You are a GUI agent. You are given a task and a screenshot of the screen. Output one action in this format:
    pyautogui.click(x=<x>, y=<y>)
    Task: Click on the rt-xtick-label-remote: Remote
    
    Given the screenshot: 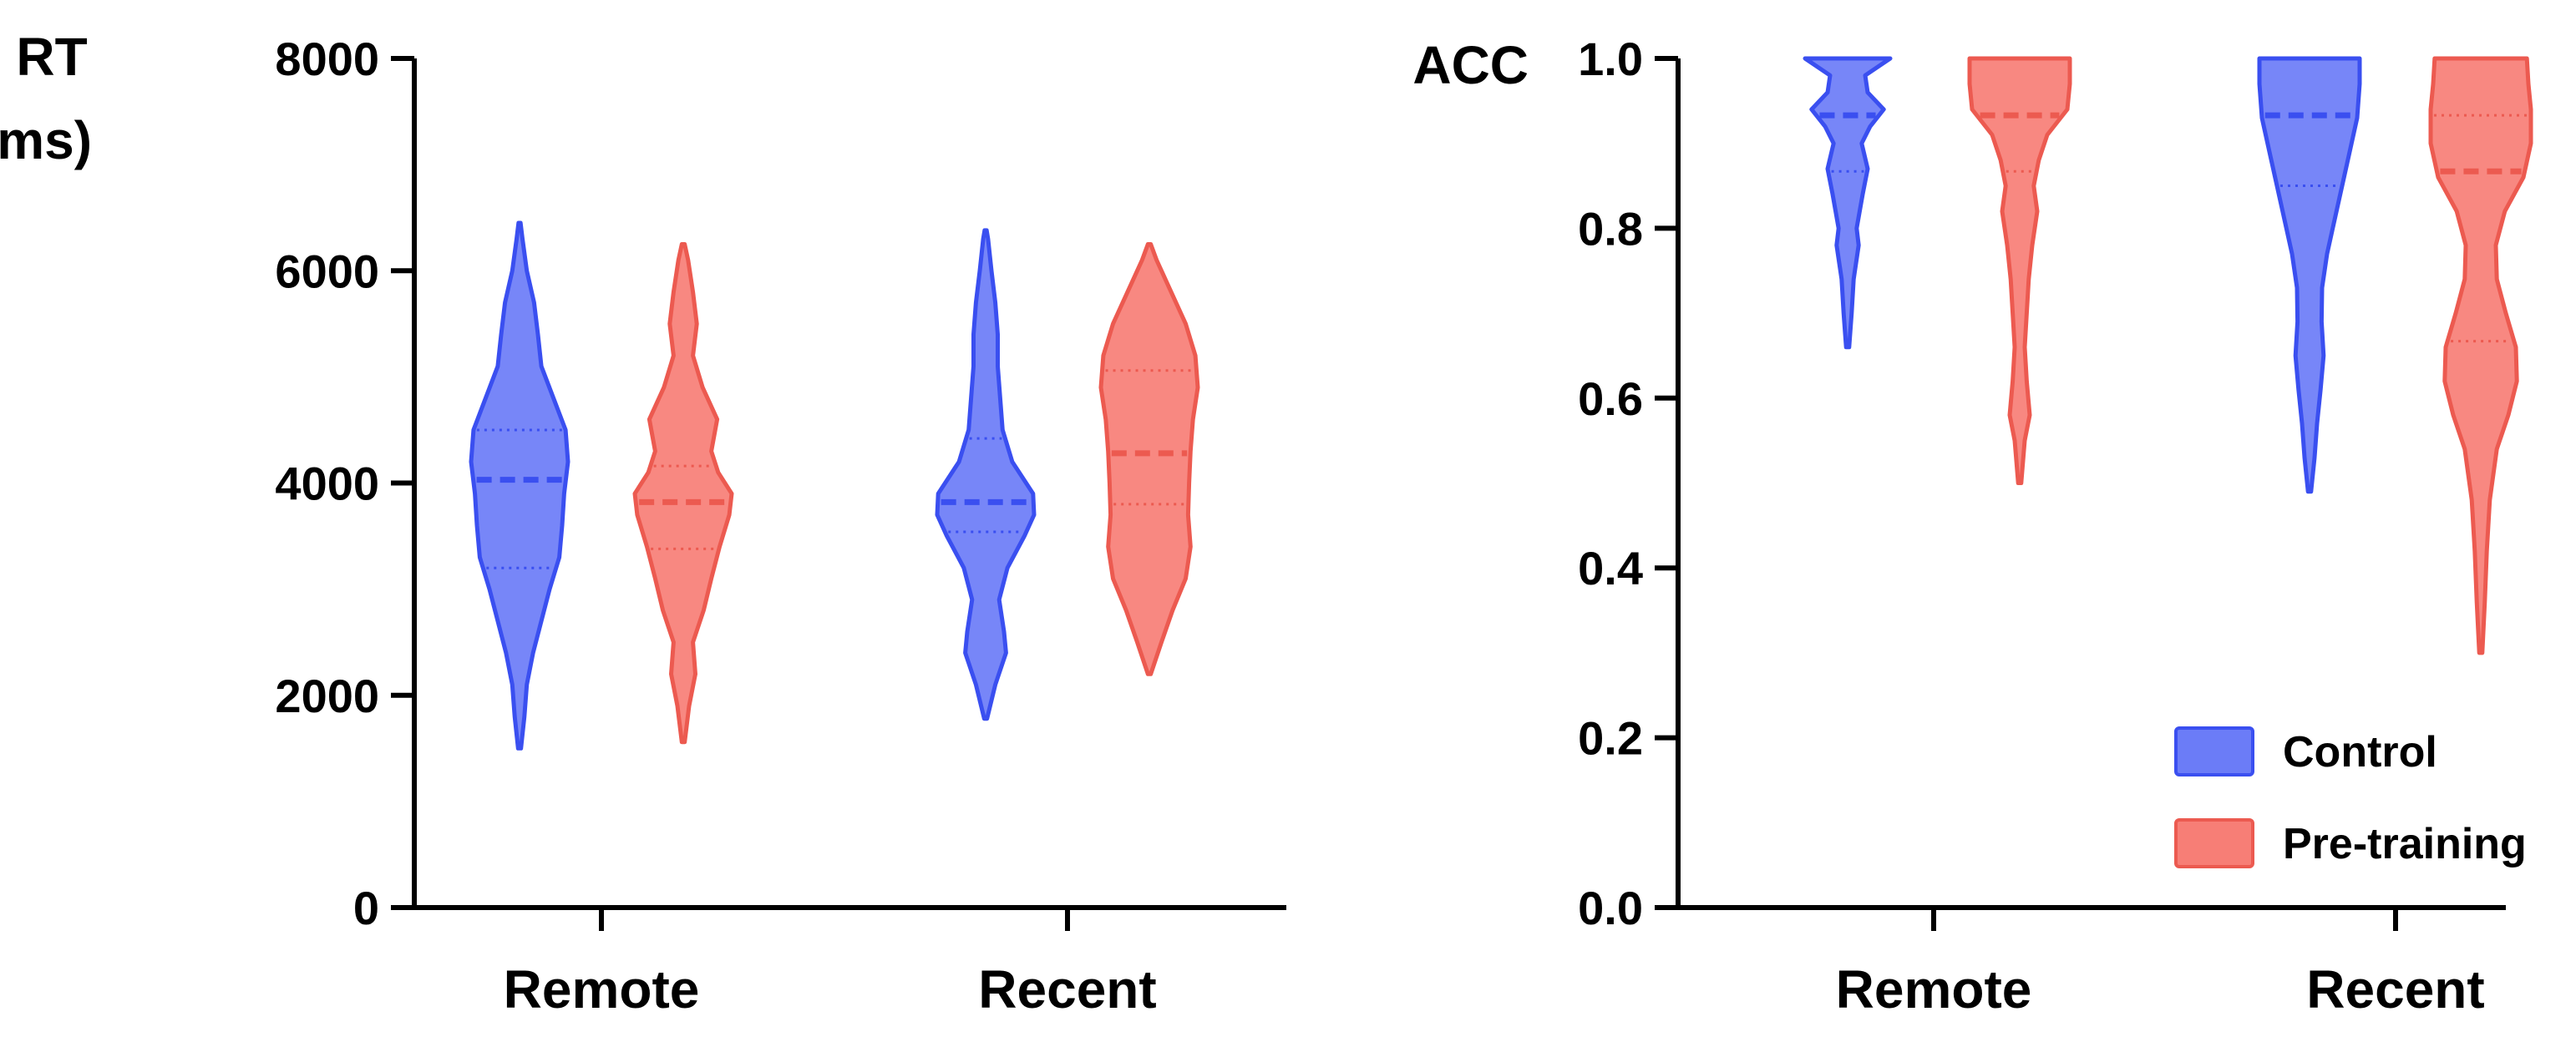 What is the action you would take?
    pyautogui.click(x=602, y=989)
    